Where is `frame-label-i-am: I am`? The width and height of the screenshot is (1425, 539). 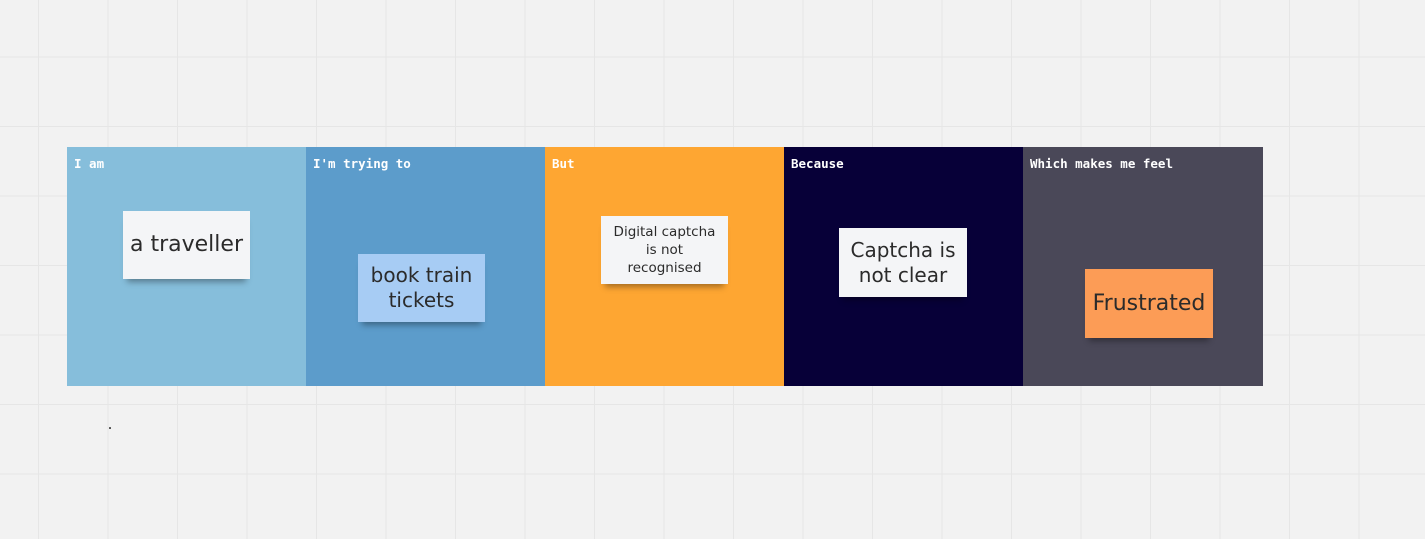 frame-label-i-am: I am is located at coordinates (89, 163).